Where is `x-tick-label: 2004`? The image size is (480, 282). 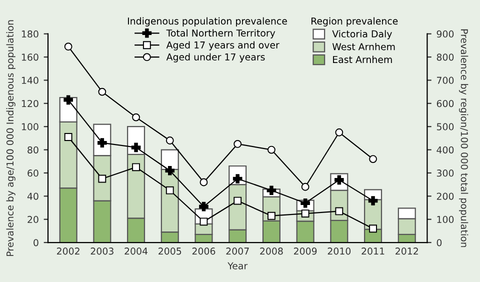 x-tick-label: 2004 is located at coordinates (136, 251).